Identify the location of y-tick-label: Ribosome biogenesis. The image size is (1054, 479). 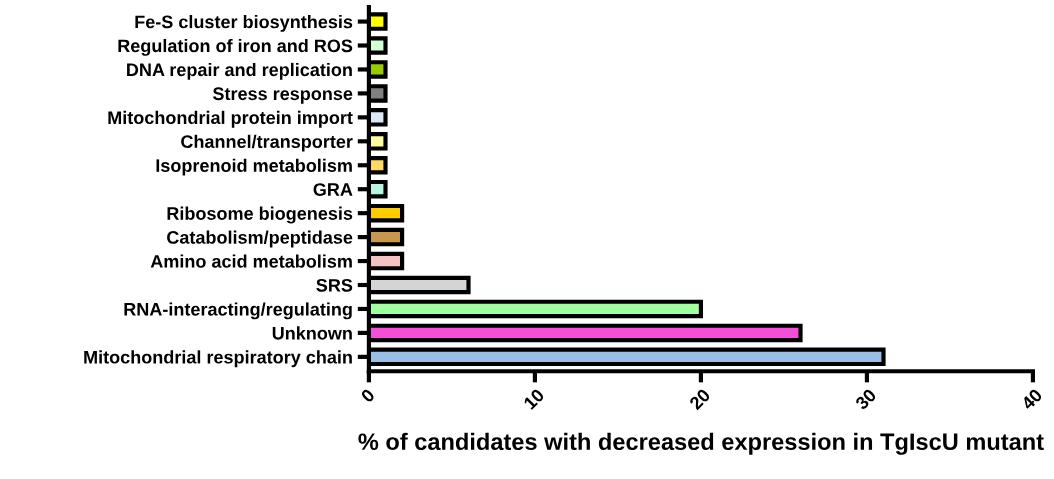
(260, 215).